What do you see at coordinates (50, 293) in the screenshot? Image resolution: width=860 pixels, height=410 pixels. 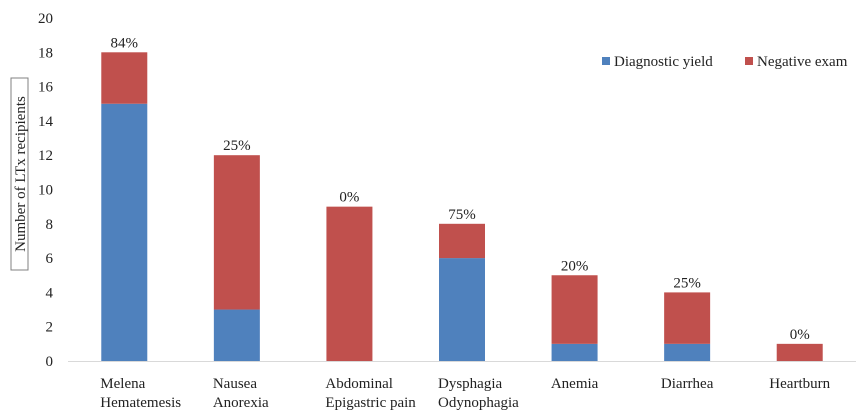 I see `y-tick-label: 4` at bounding box center [50, 293].